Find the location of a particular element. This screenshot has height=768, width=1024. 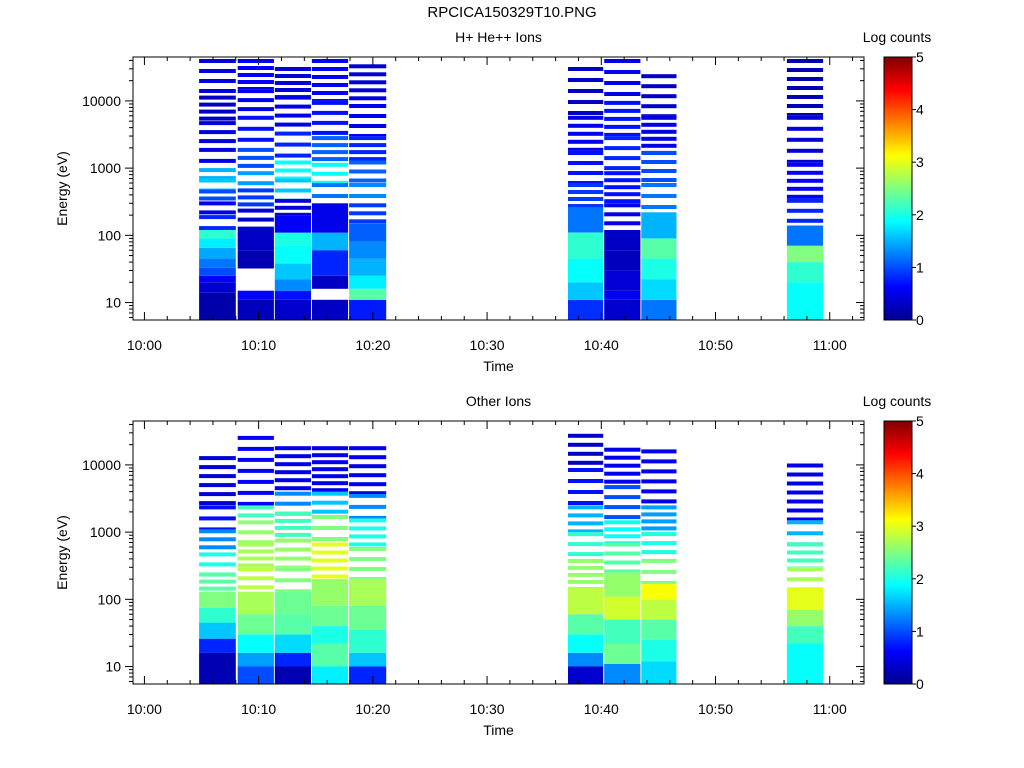

p0-col4-band11-s1 is located at coordinates (368, 74).